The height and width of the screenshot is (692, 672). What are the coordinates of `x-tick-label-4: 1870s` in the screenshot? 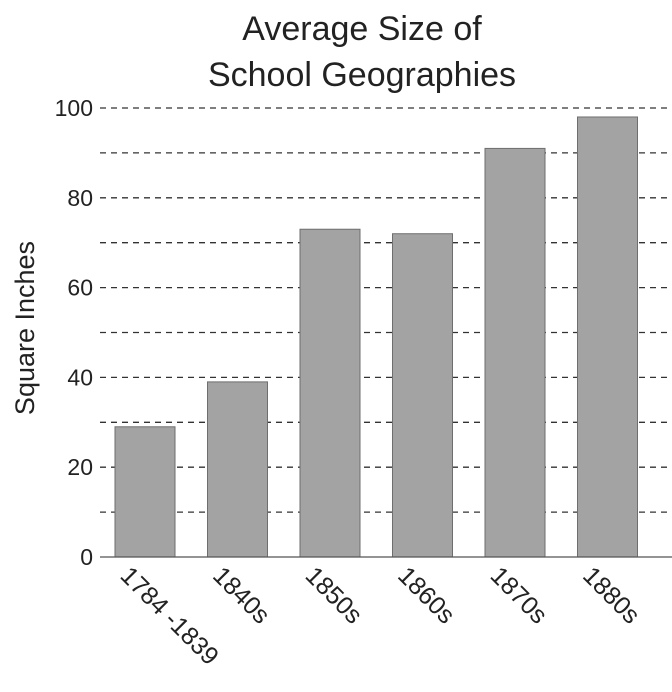 It's located at (519, 595).